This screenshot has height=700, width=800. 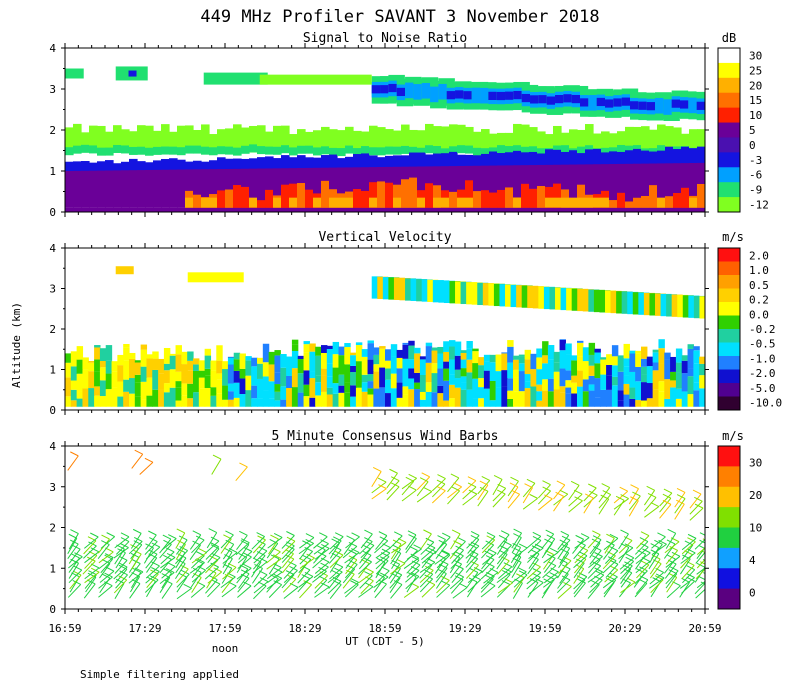 What do you see at coordinates (729, 309) in the screenshot?
I see `colorbar-swatch` at bounding box center [729, 309].